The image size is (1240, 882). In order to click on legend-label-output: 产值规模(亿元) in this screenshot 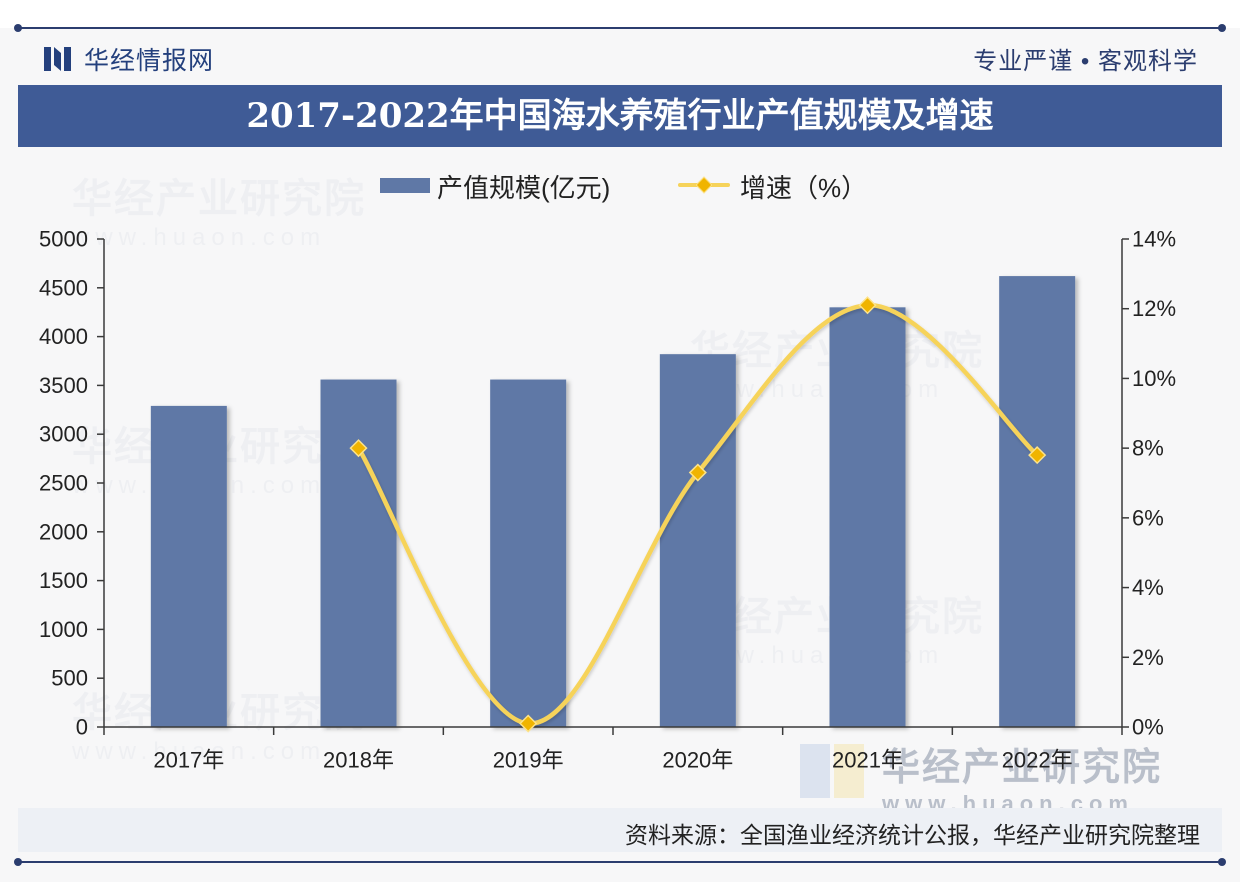, I will do `click(524, 188)`.